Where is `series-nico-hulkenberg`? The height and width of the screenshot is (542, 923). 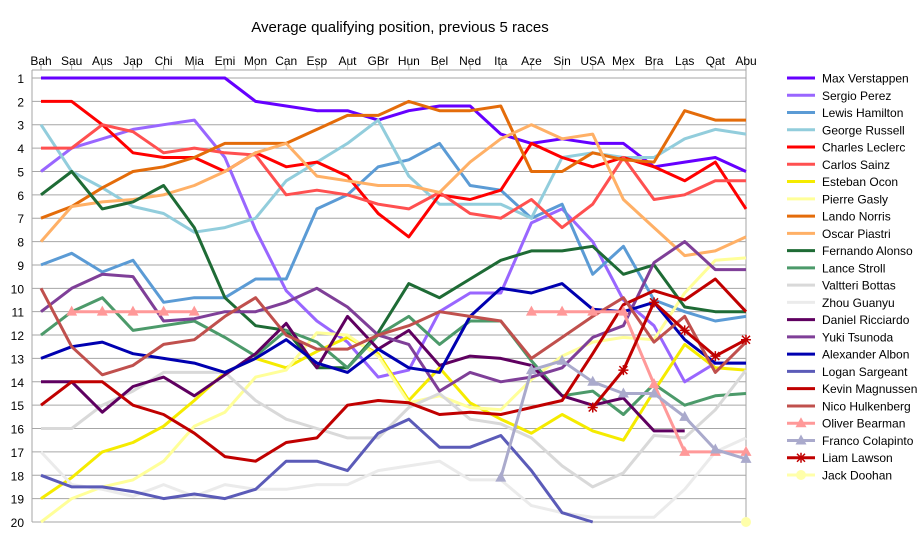 series-nico-hulkenberg is located at coordinates (393, 332).